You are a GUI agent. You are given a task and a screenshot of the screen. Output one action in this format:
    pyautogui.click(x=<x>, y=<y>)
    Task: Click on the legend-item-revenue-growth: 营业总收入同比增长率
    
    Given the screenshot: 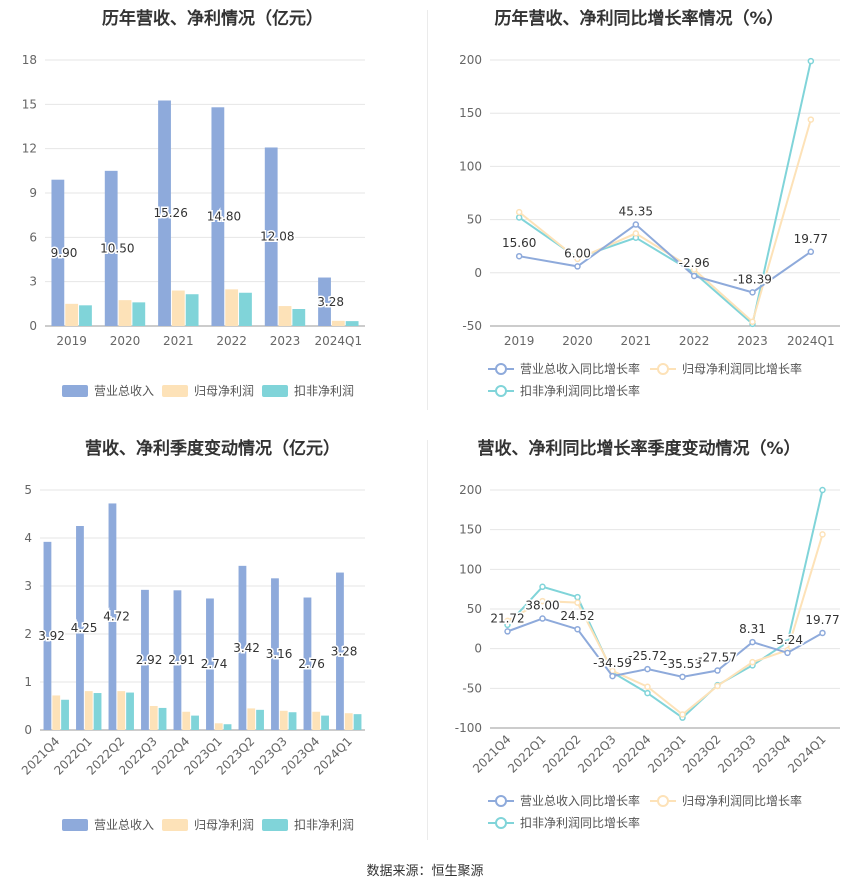 What is the action you would take?
    pyautogui.click(x=564, y=368)
    